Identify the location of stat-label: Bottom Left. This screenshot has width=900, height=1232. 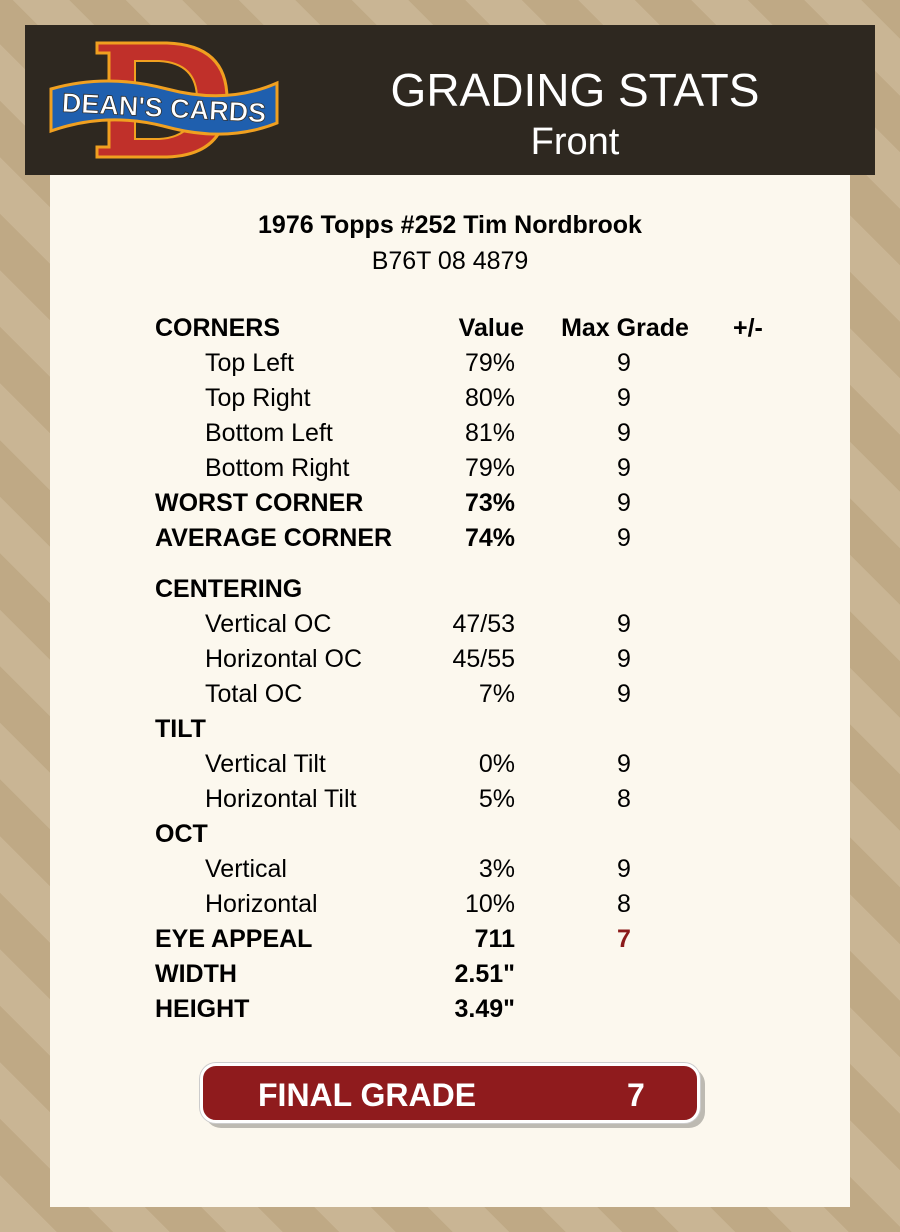
(269, 433).